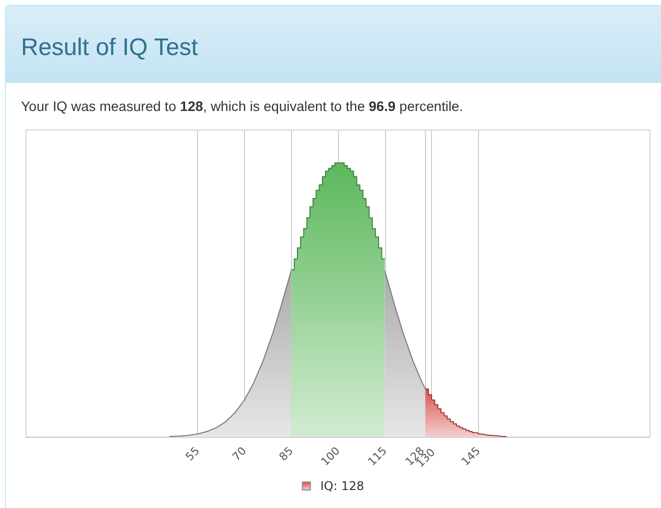  What do you see at coordinates (342, 486) in the screenshot?
I see `legend-label: IQ: 128` at bounding box center [342, 486].